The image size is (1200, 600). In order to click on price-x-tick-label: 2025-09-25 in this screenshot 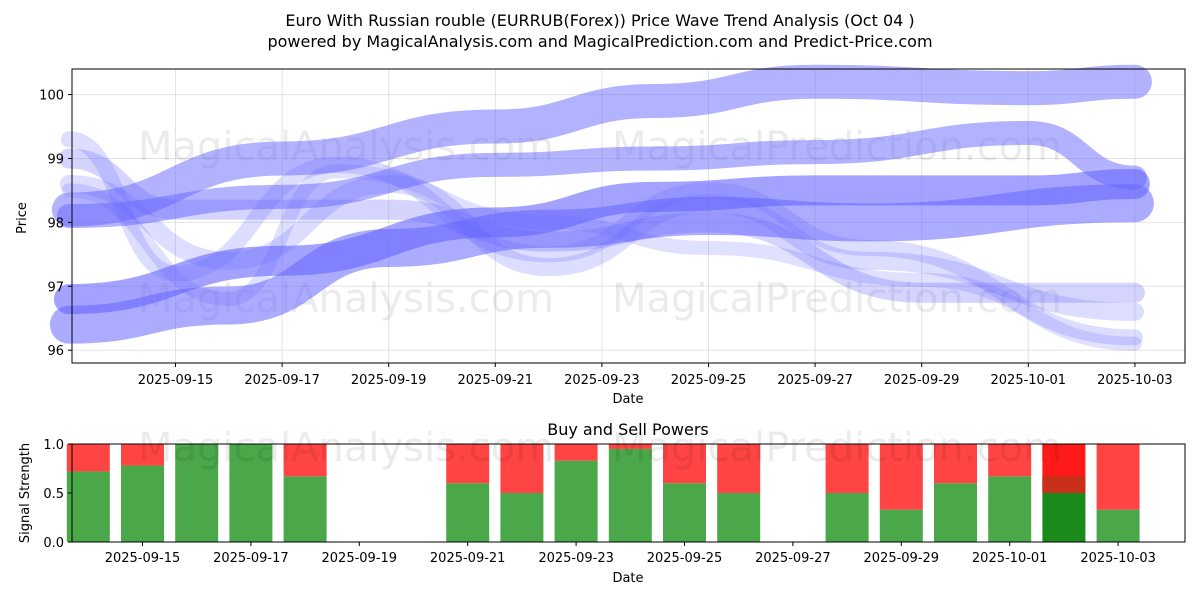, I will do `click(709, 380)`.